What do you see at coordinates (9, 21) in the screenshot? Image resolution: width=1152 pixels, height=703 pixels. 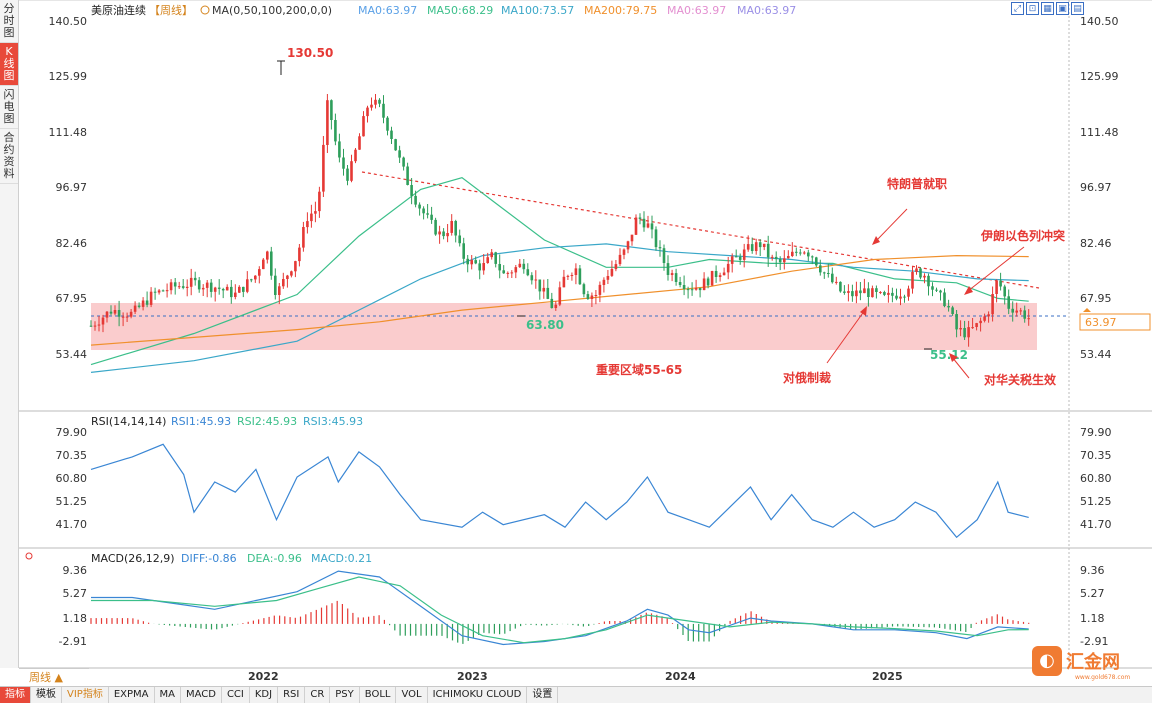 I see `tab-timeshare: 分时图` at bounding box center [9, 21].